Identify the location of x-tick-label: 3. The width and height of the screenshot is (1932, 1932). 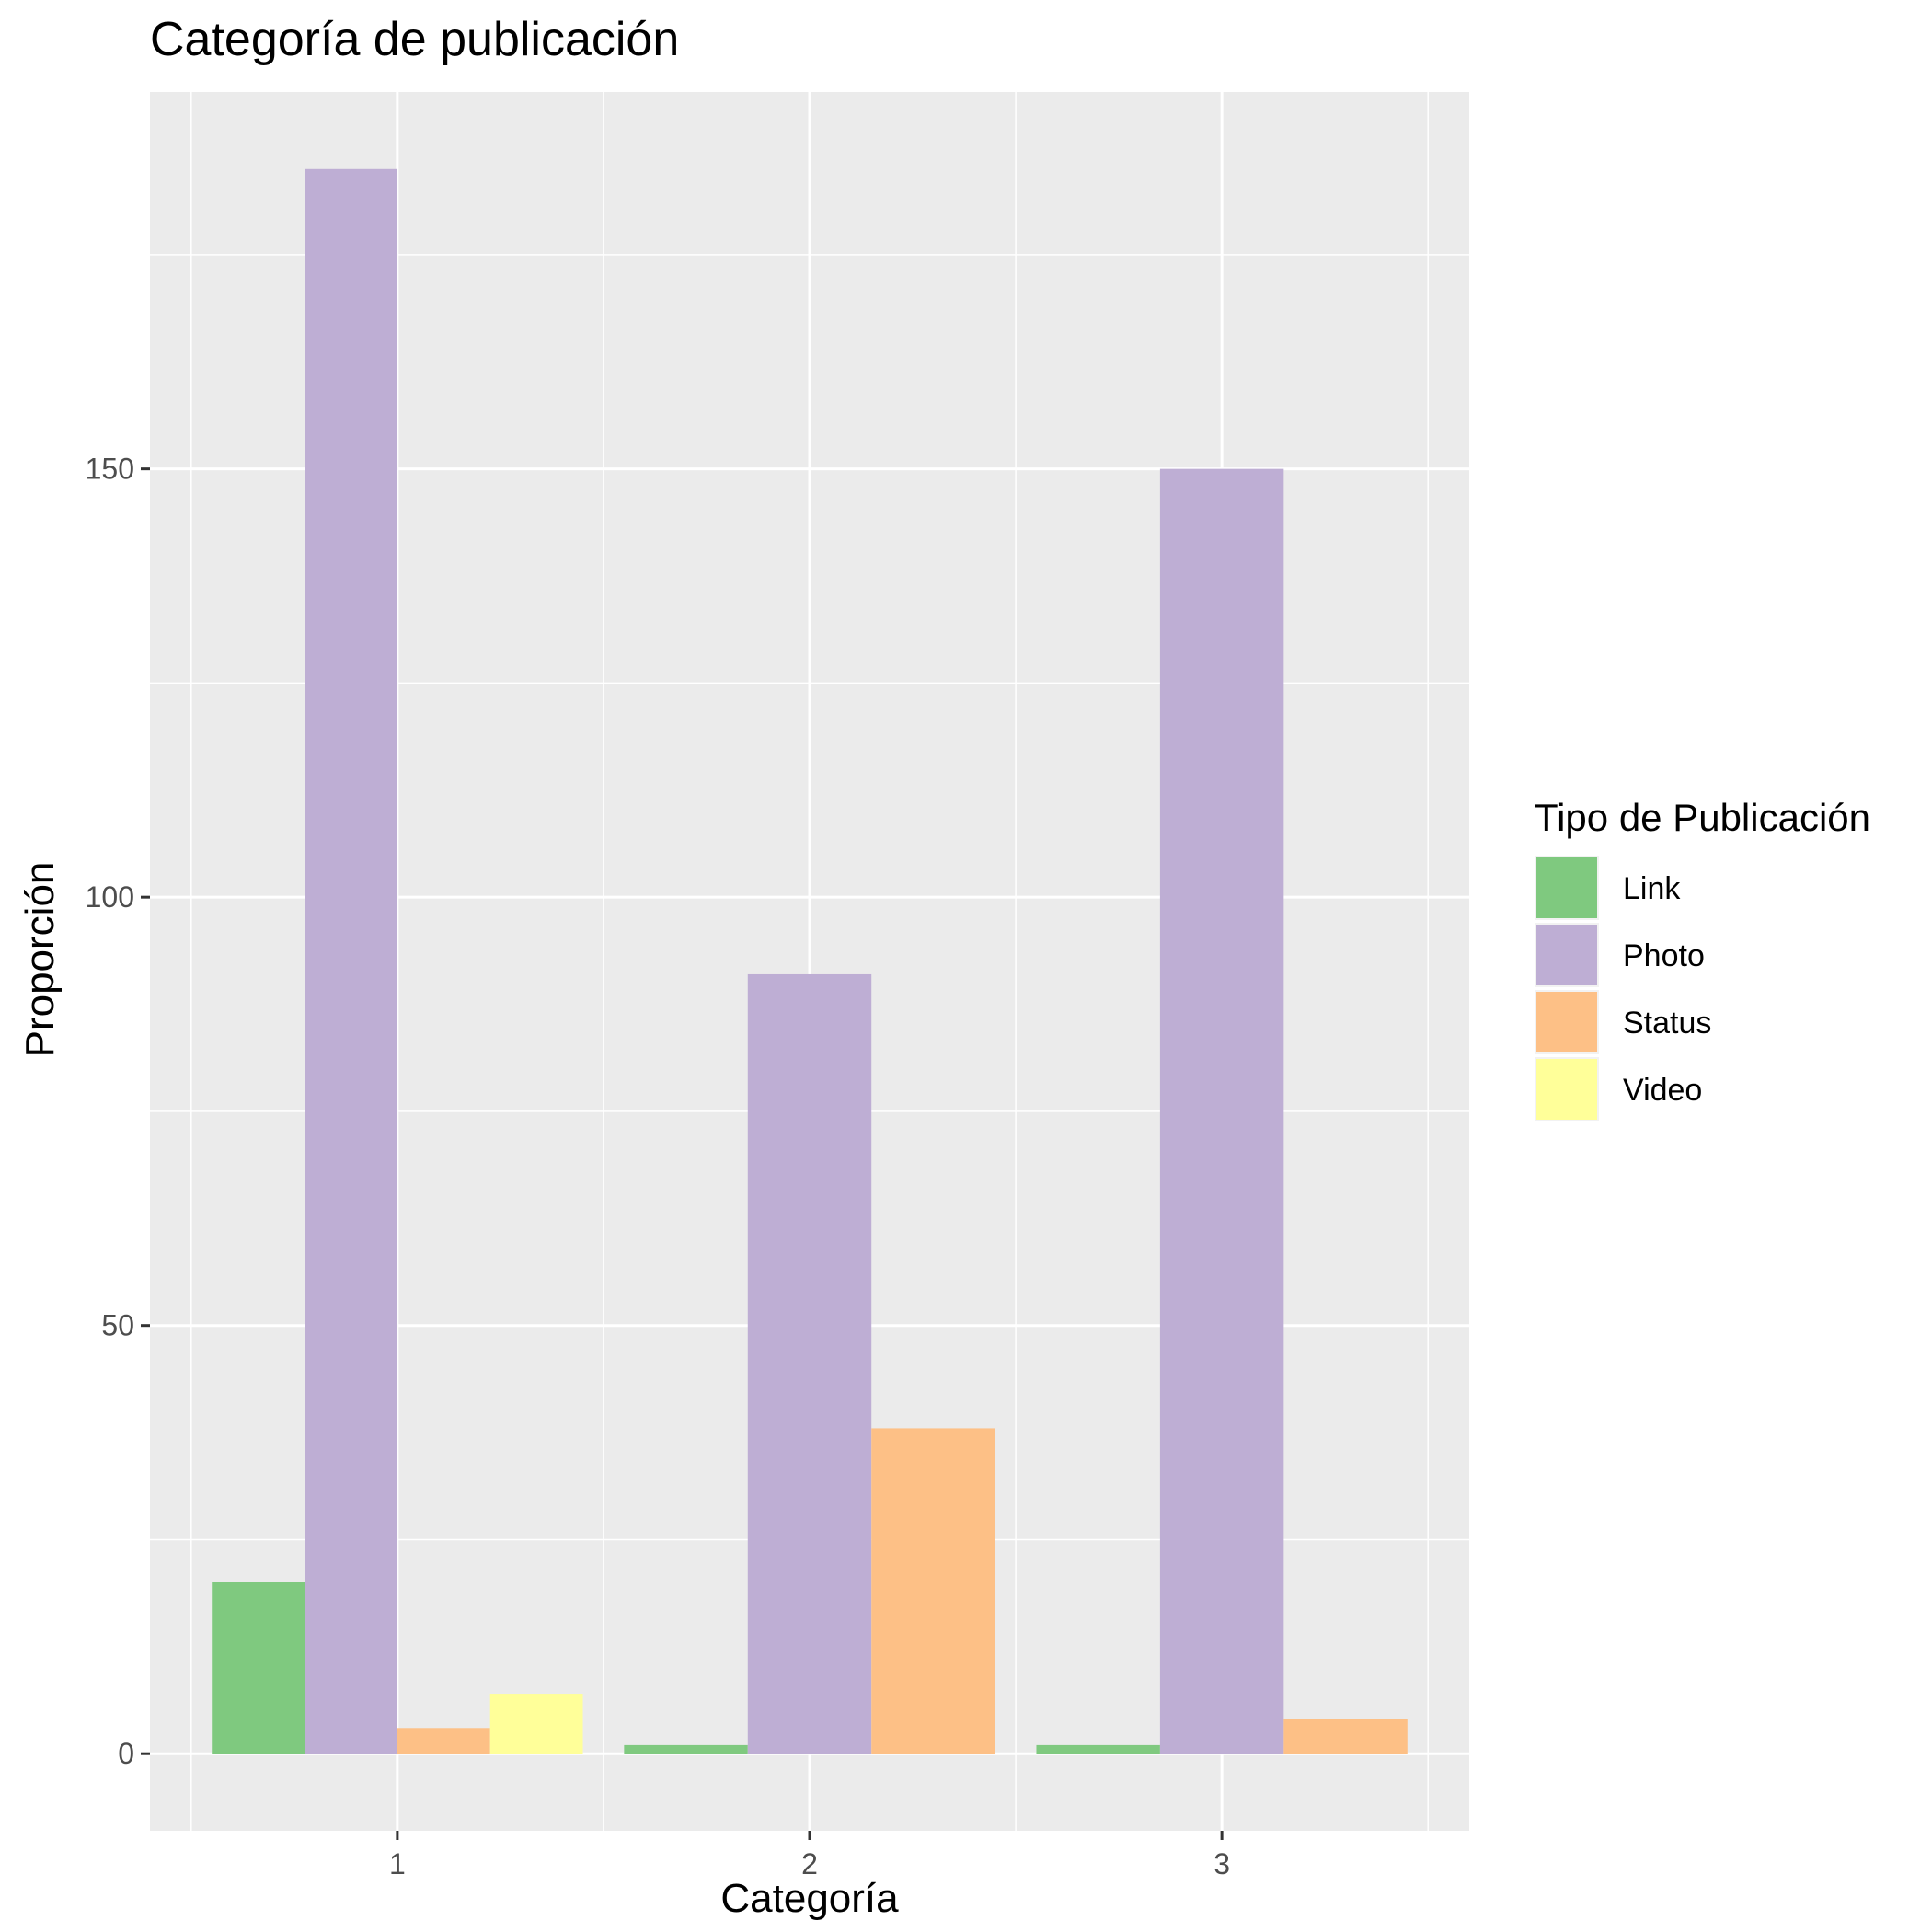
(1221, 1863).